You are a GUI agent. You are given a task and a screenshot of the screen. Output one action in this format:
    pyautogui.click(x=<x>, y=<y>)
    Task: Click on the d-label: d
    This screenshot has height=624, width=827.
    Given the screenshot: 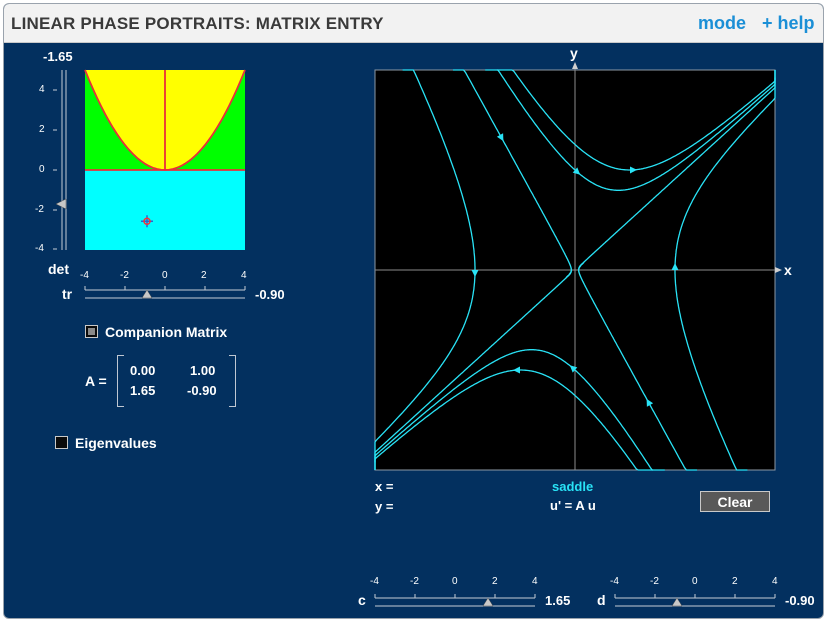 What is the action you would take?
    pyautogui.click(x=601, y=600)
    